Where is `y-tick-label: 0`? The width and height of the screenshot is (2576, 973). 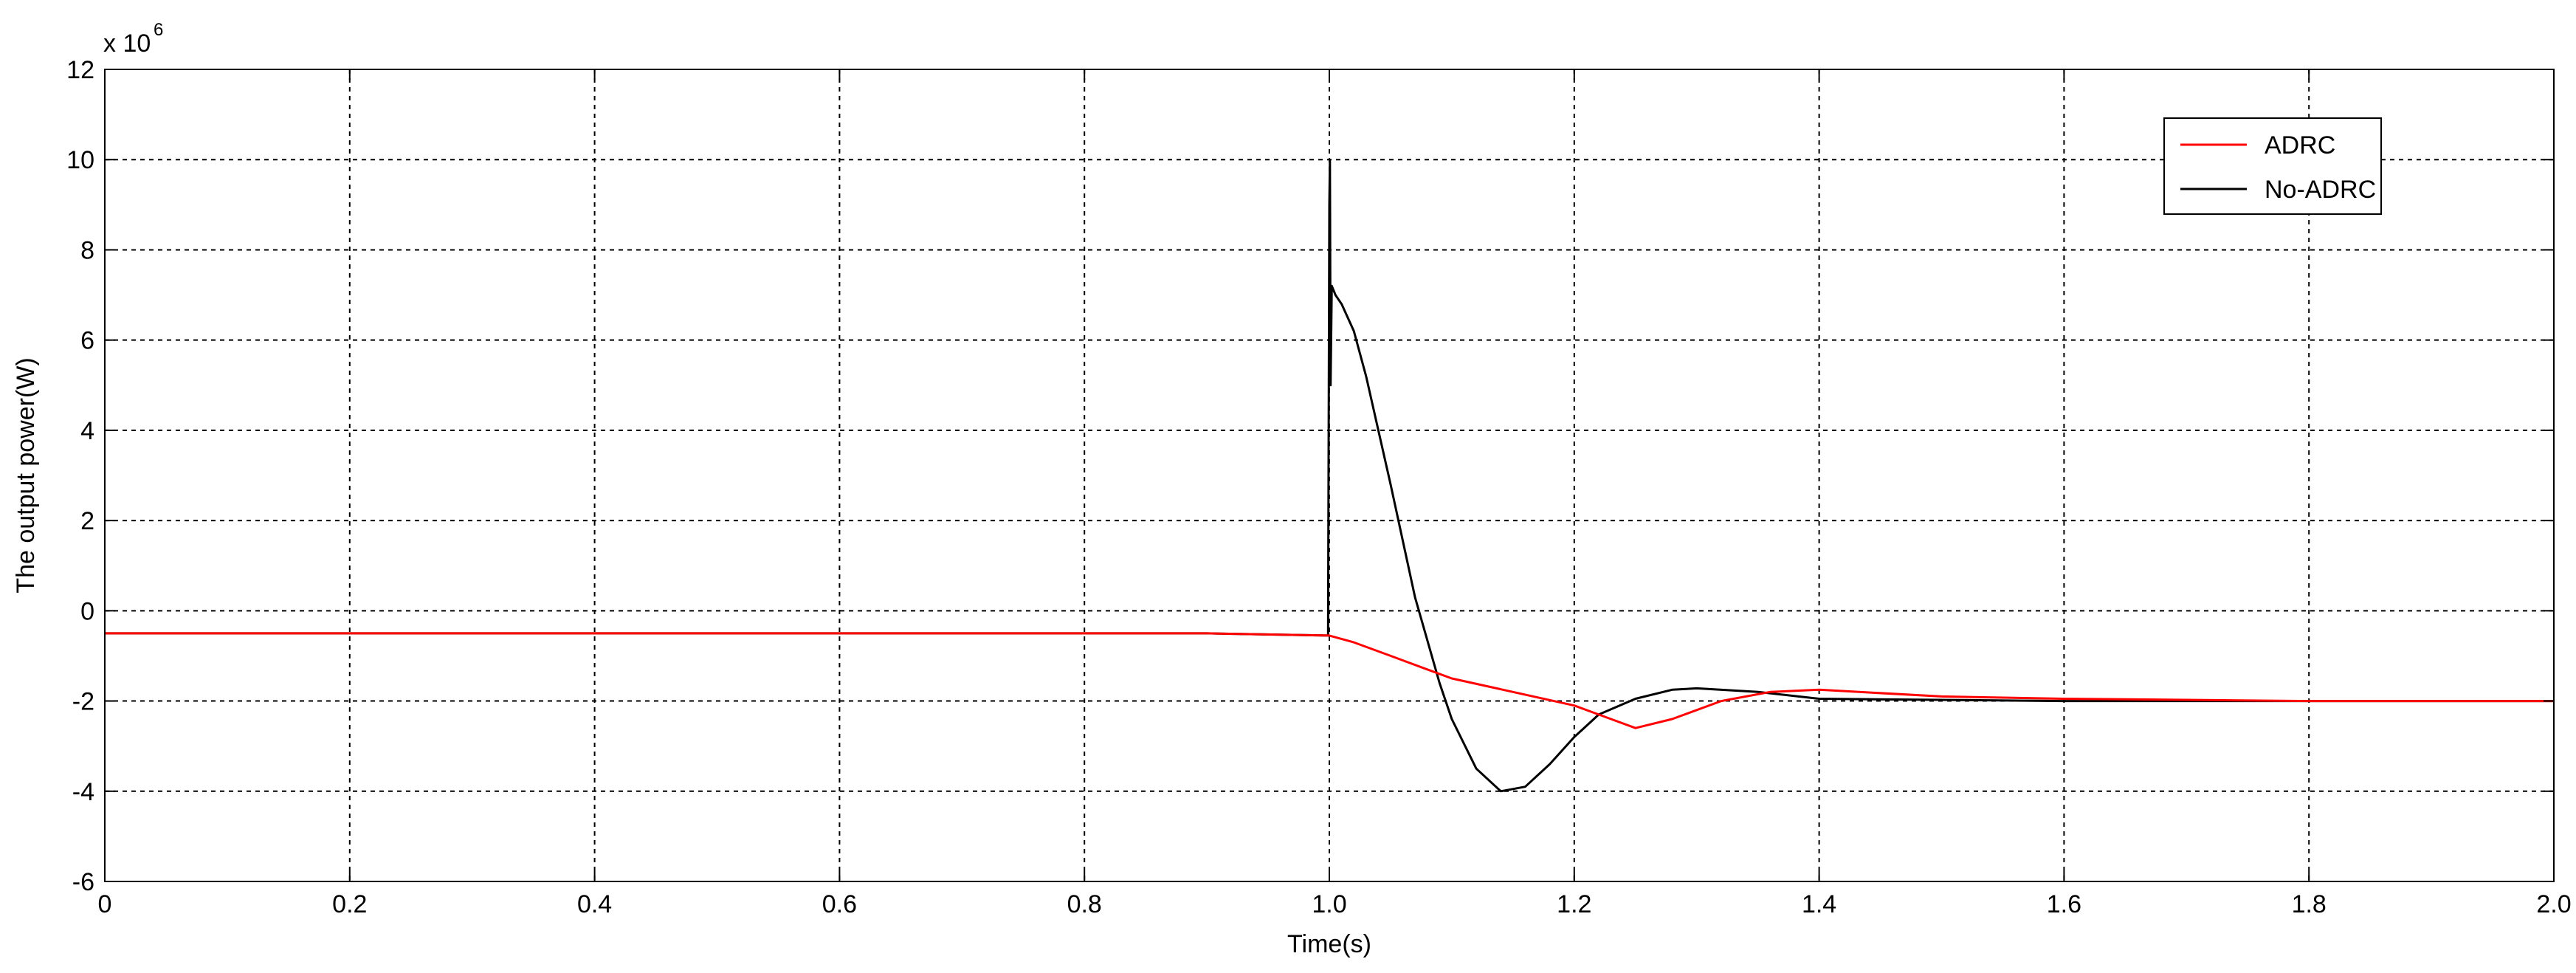 y-tick-label: 0 is located at coordinates (87, 611).